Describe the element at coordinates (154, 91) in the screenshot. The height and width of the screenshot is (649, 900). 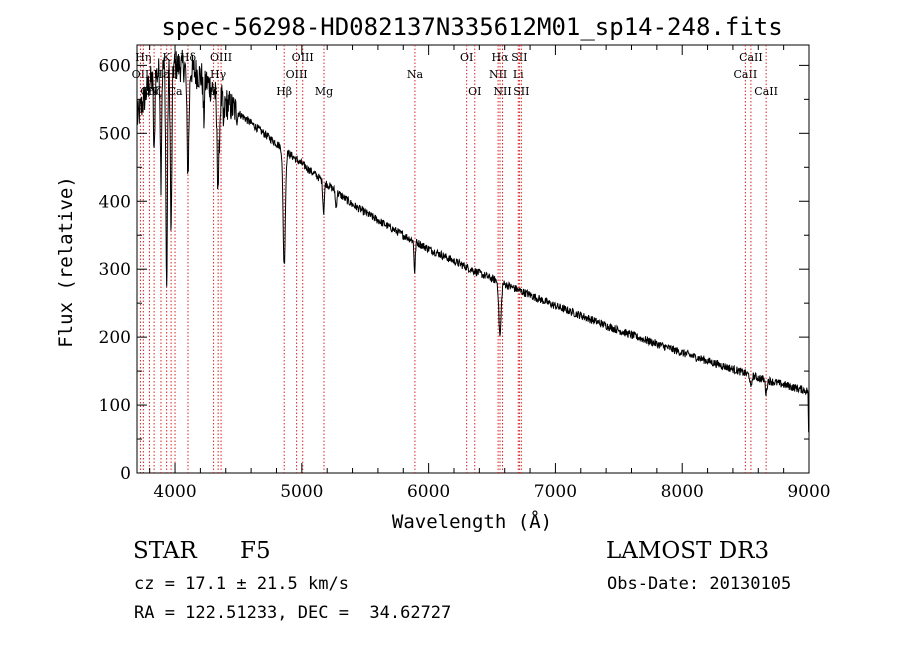
I see `line-marker-label: Hζ` at that location.